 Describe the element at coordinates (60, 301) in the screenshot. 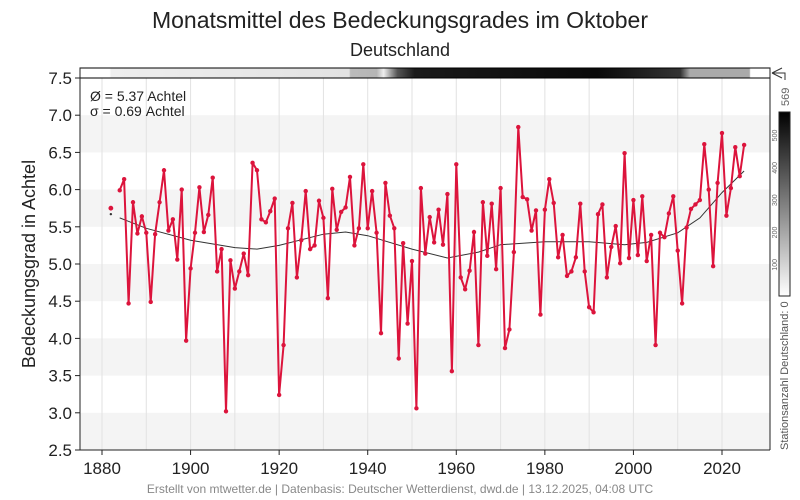

I see `y-tick-label: 4.5` at that location.